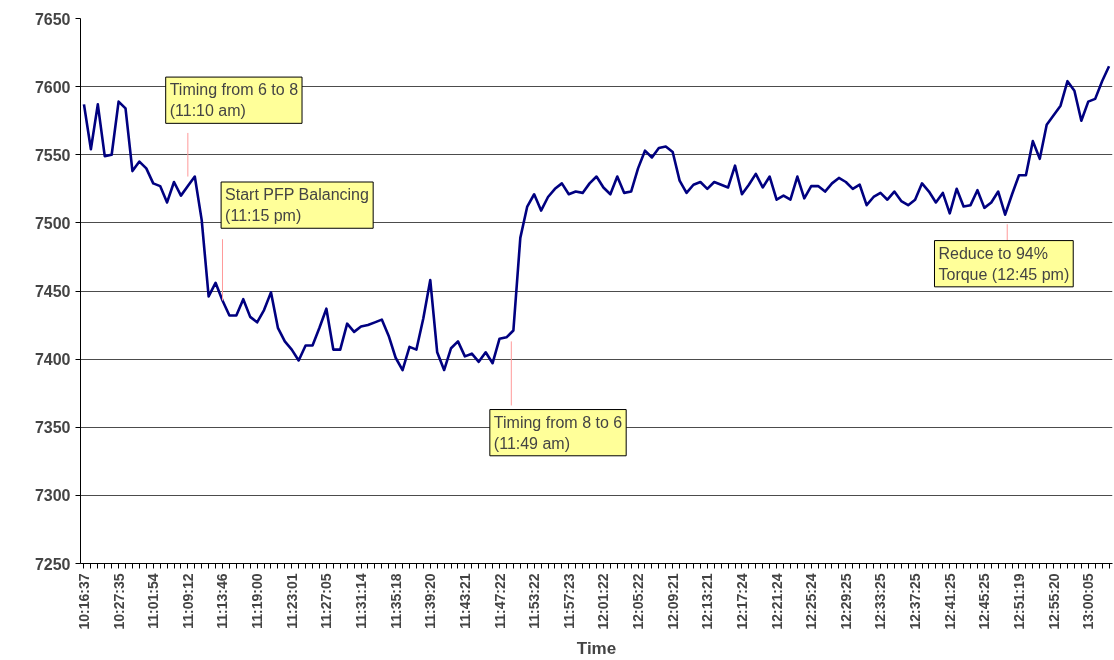 This screenshot has height=660, width=1114. What do you see at coordinates (257, 601) in the screenshot?
I see `x-tick-label: 11:19:00` at bounding box center [257, 601].